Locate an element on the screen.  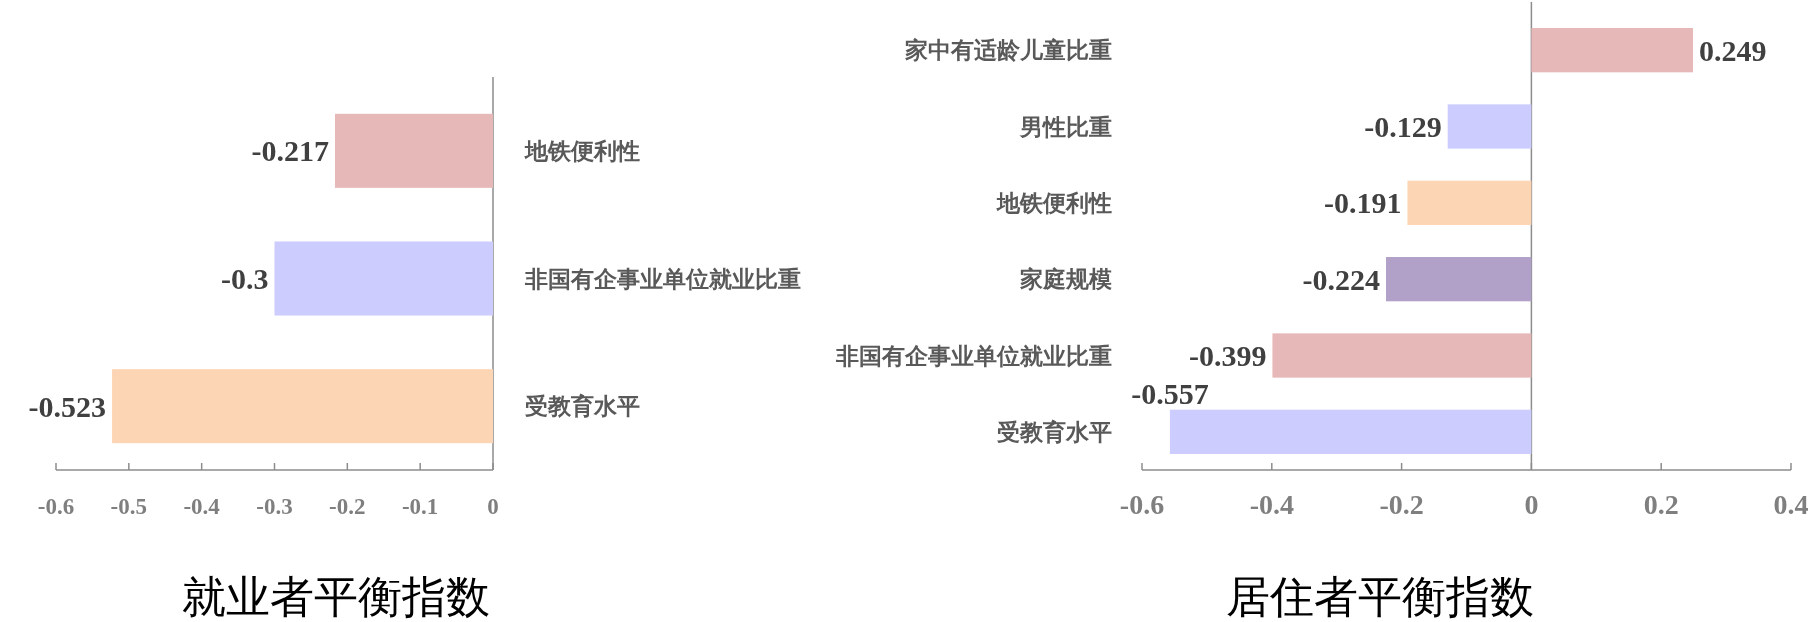
data-label: -0.191 is located at coordinates (1362, 203).